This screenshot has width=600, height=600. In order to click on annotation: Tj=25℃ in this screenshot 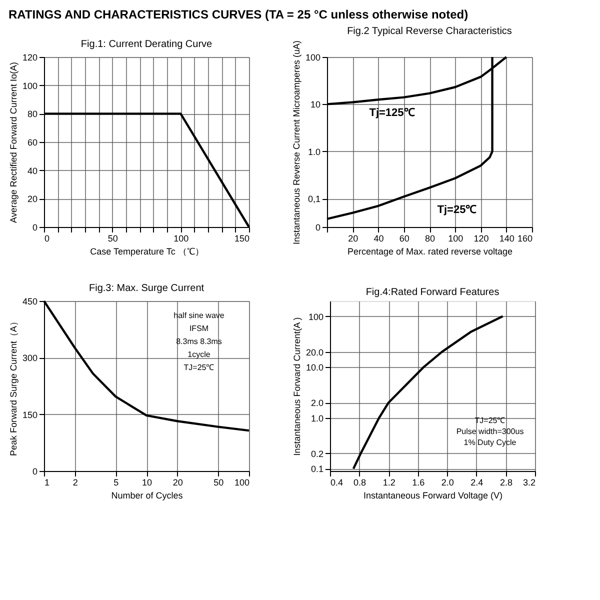, I will do `click(457, 210)`.